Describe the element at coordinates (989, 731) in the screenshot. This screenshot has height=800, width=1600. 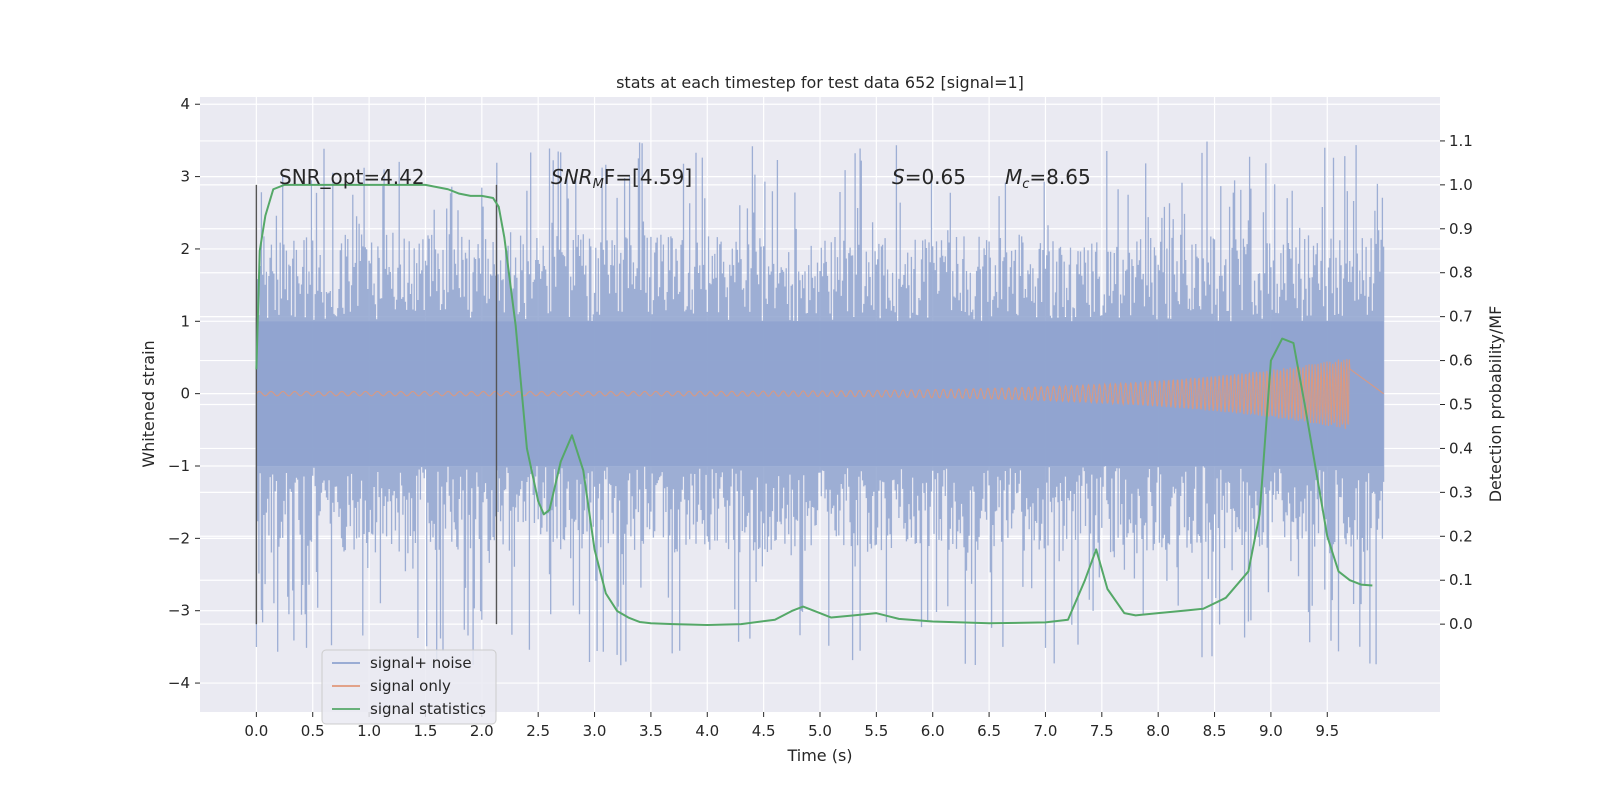
I see `x-tick-label: 6.5` at that location.